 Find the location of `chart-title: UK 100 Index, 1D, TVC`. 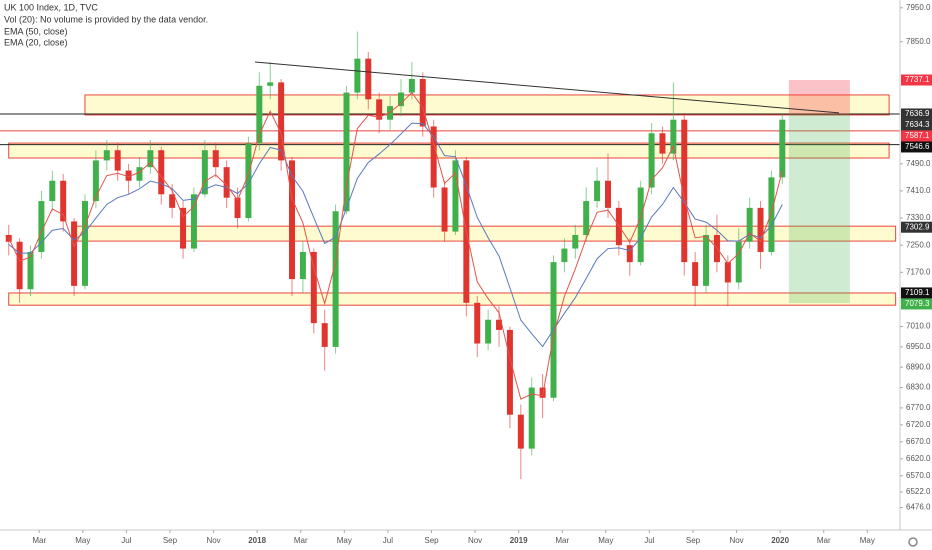

chart-title: UK 100 Index, 1D, TVC is located at coordinates (51, 7).